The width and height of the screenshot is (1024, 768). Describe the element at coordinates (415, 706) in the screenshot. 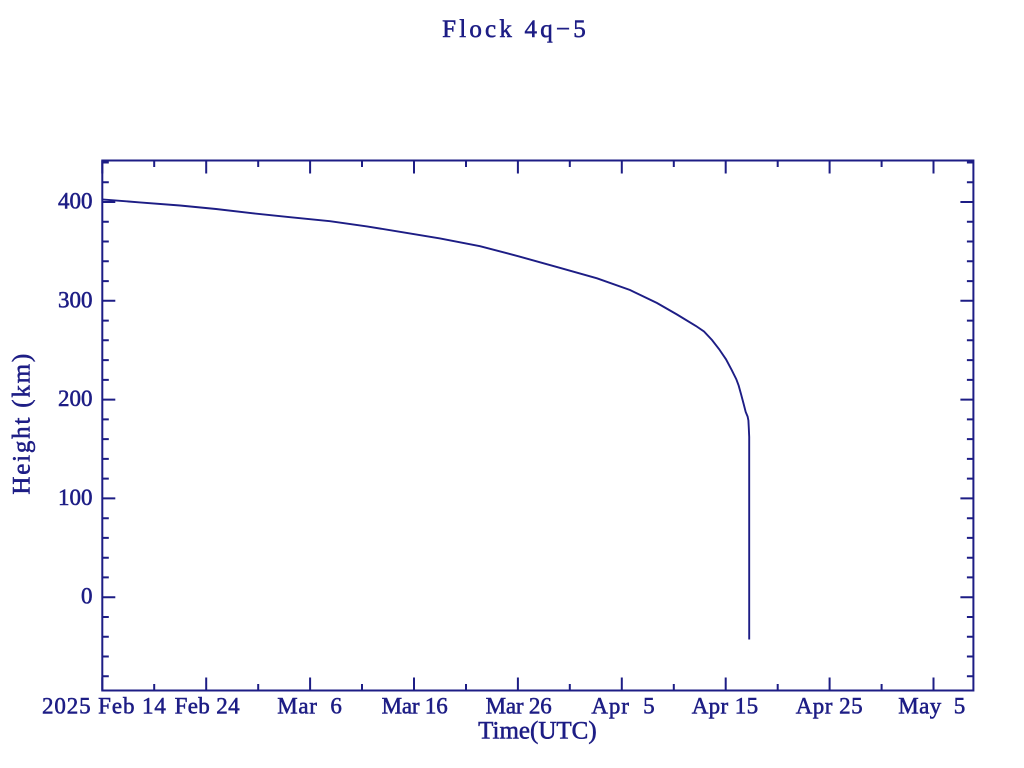

I see `svg-text: Mar 16` at that location.